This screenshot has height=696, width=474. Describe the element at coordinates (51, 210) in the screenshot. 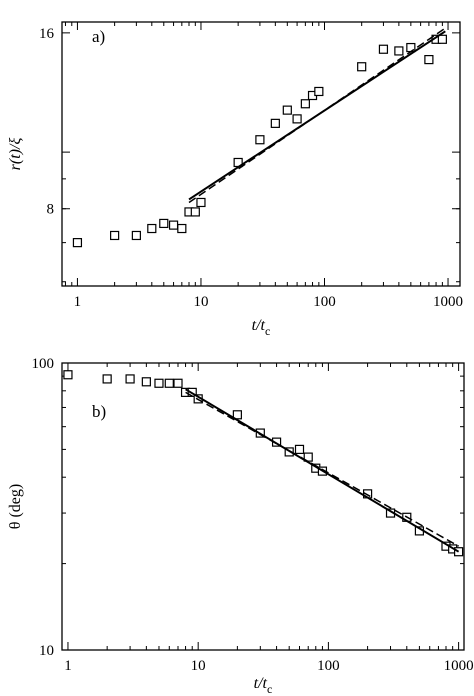

I see `y-tick-label: 8` at that location.